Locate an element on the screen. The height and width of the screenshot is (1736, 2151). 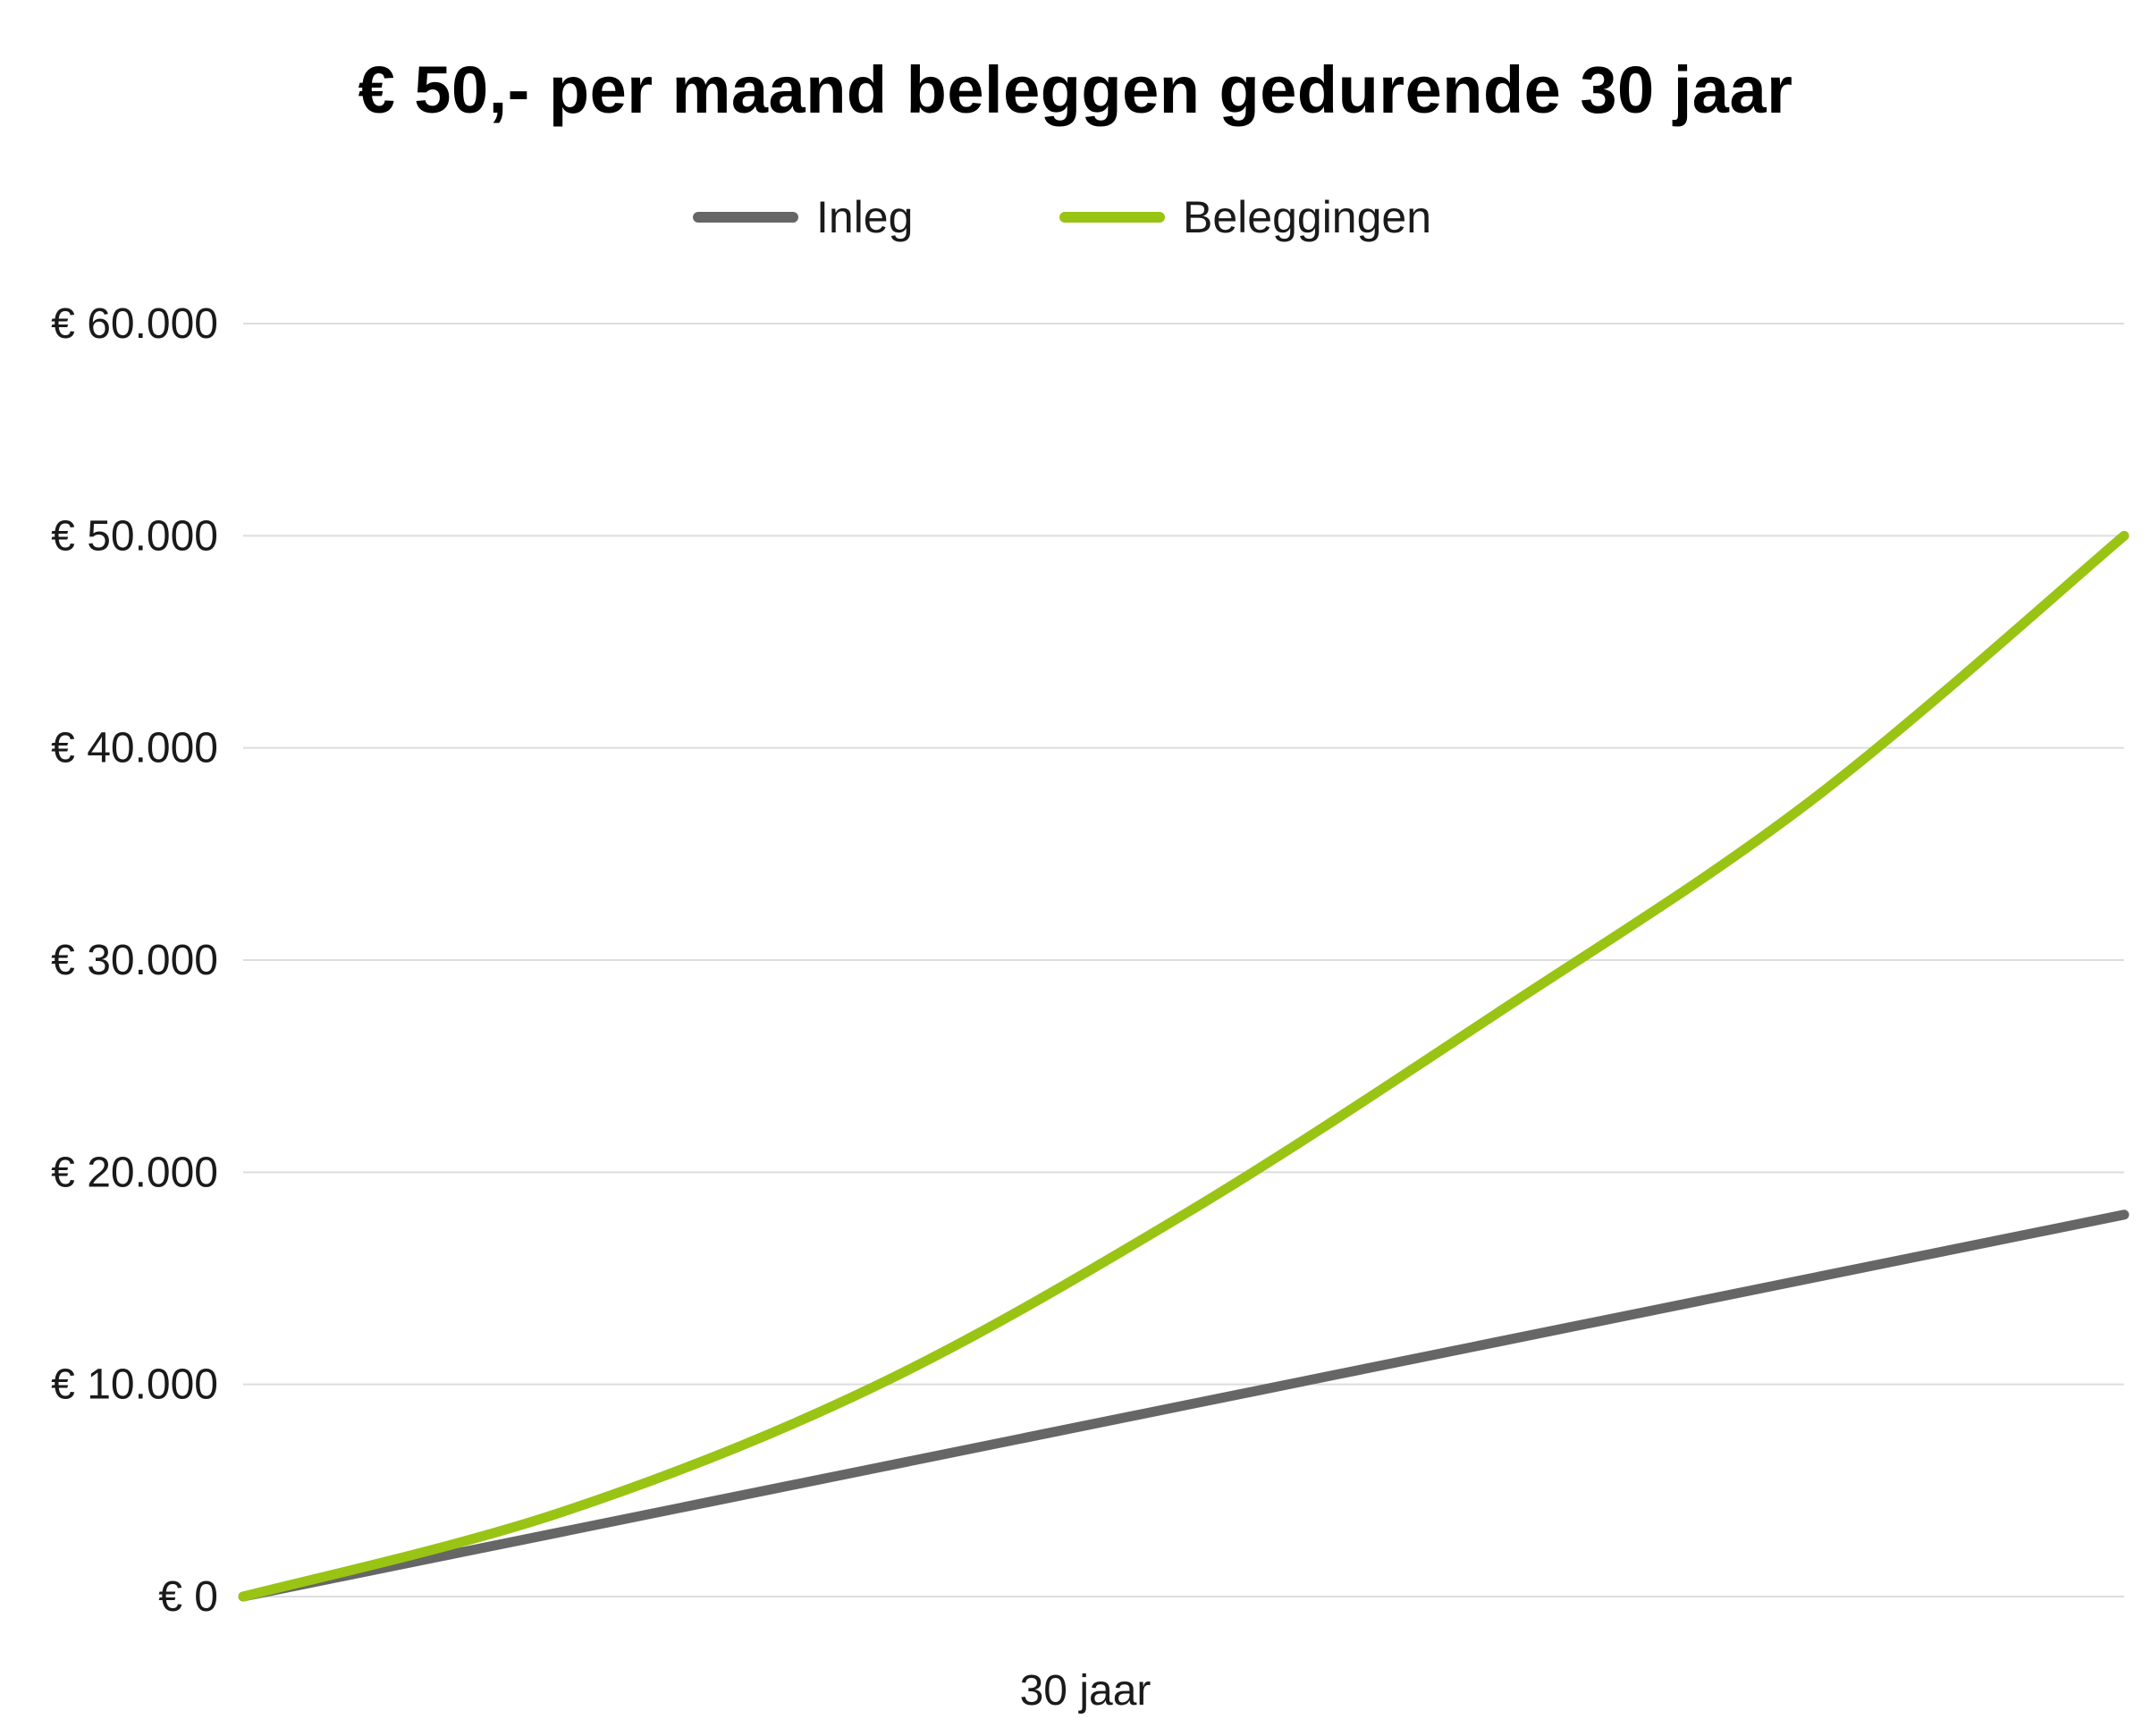
legend-swatch-inleg is located at coordinates (745, 217).